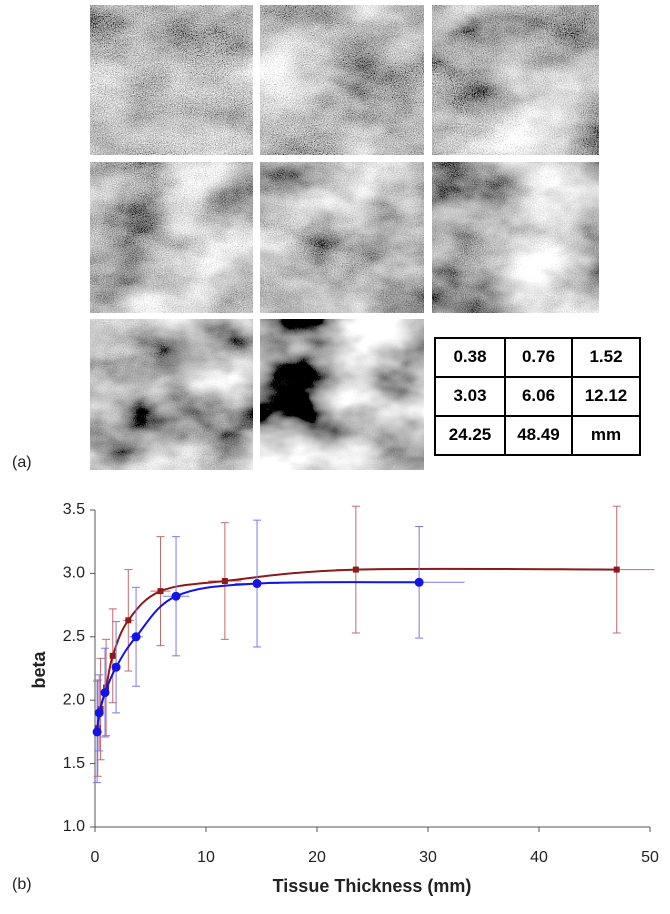  I want to click on table-cell: 24.25, so click(470, 434).